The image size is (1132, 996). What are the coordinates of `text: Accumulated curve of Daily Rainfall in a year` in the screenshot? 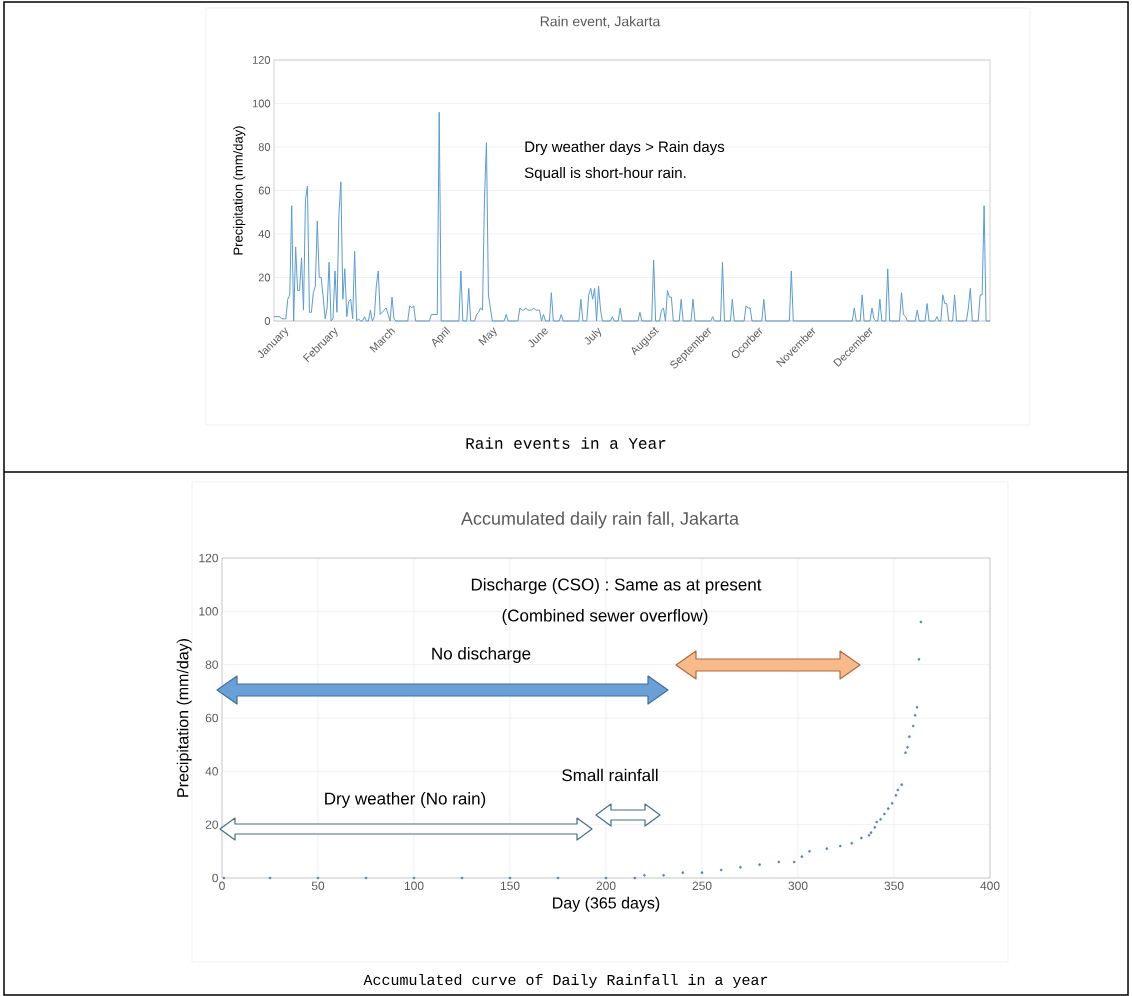 It's located at (565, 981).